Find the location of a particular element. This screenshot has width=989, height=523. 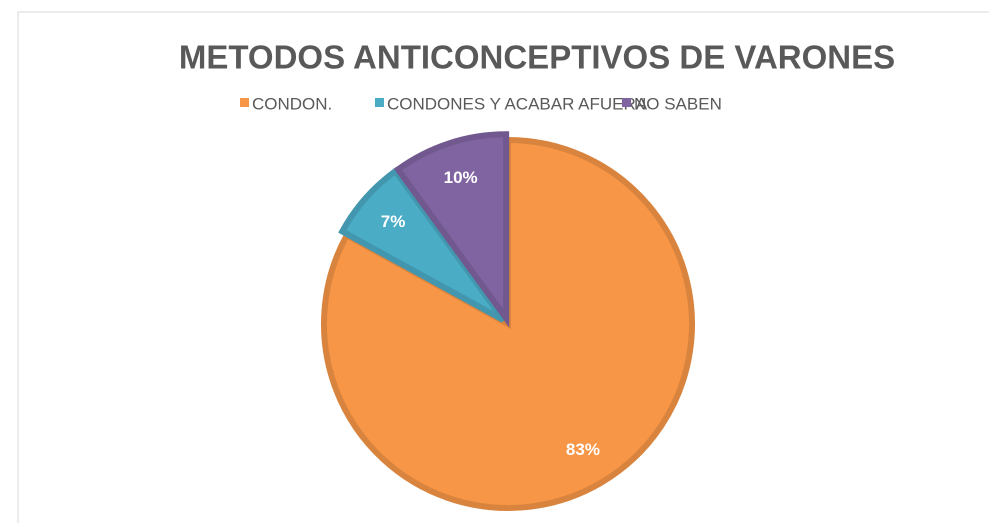

legend-label: CONDON. is located at coordinates (292, 103).